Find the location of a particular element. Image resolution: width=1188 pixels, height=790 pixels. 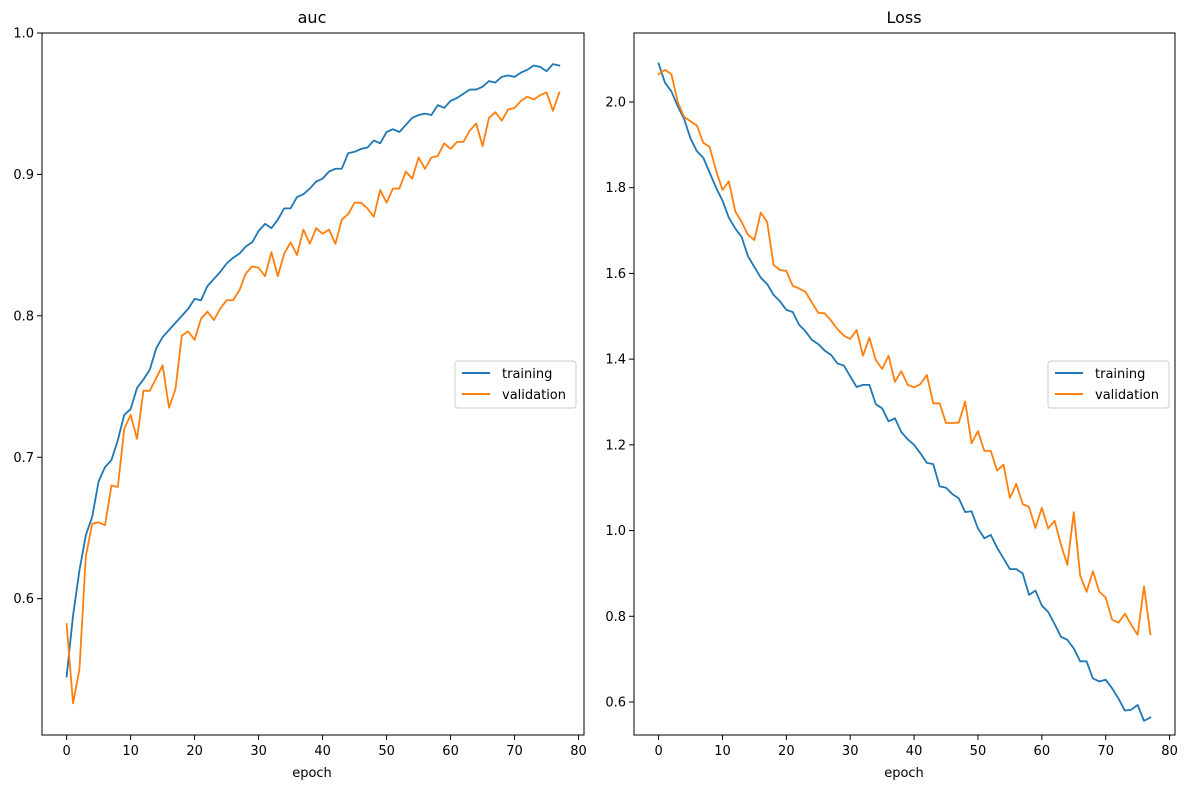

auc-x-tick-label: 20 is located at coordinates (194, 751).